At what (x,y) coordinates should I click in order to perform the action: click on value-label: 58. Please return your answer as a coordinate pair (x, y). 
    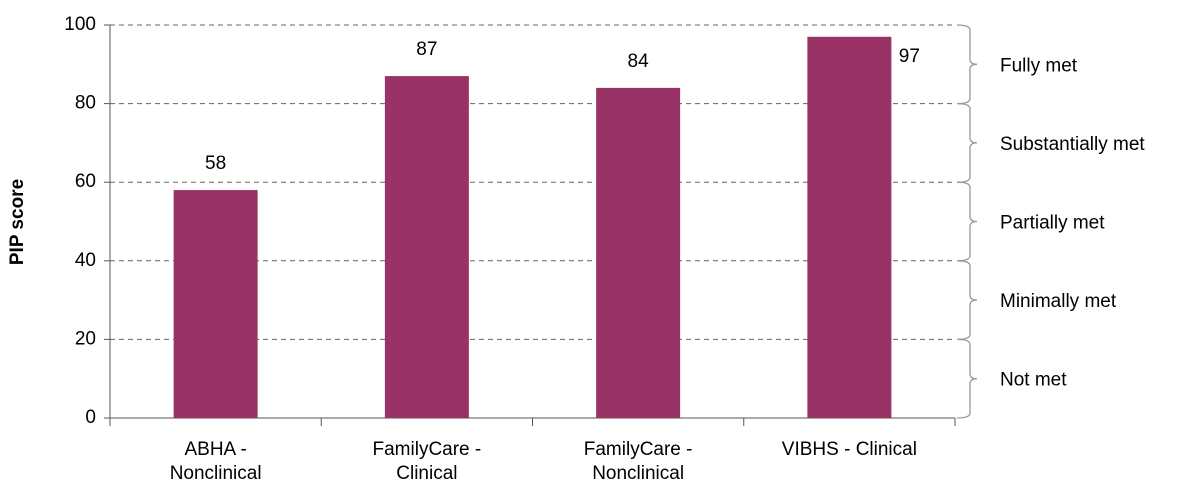
    Looking at the image, I should click on (215, 163).